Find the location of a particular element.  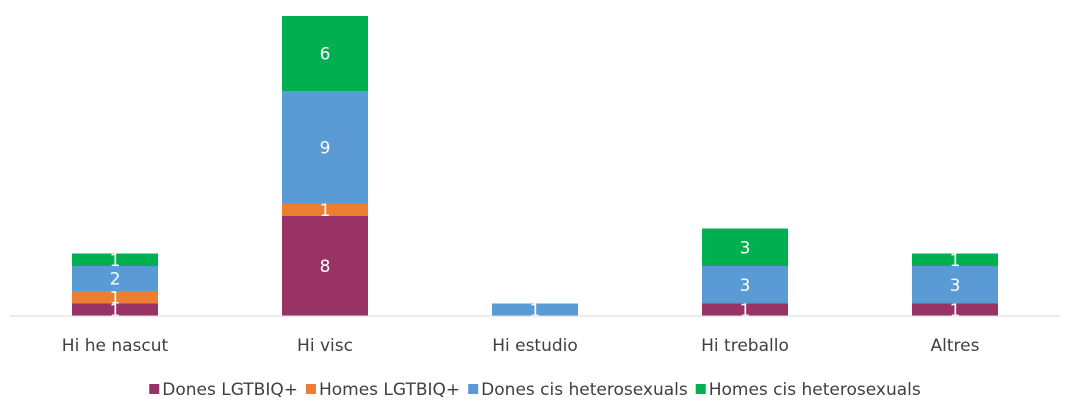

legend-label: Dones cis heterosexuals is located at coordinates (584, 390).